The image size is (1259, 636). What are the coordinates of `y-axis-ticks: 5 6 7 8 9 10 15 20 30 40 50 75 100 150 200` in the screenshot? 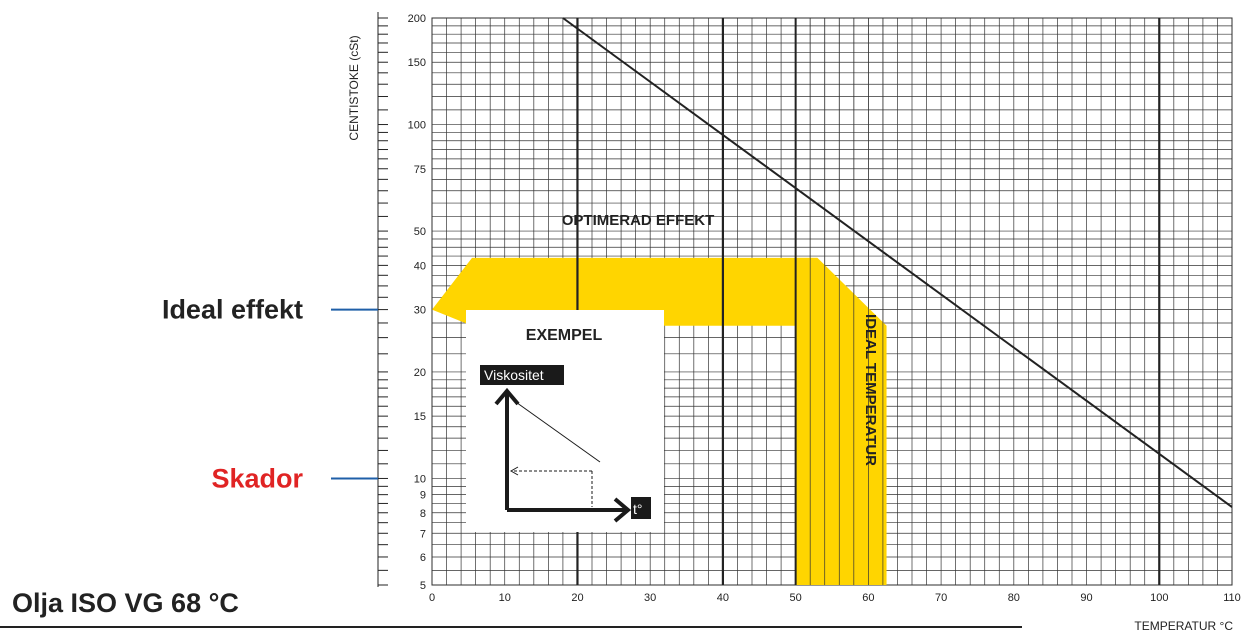 It's located at (401, 302).